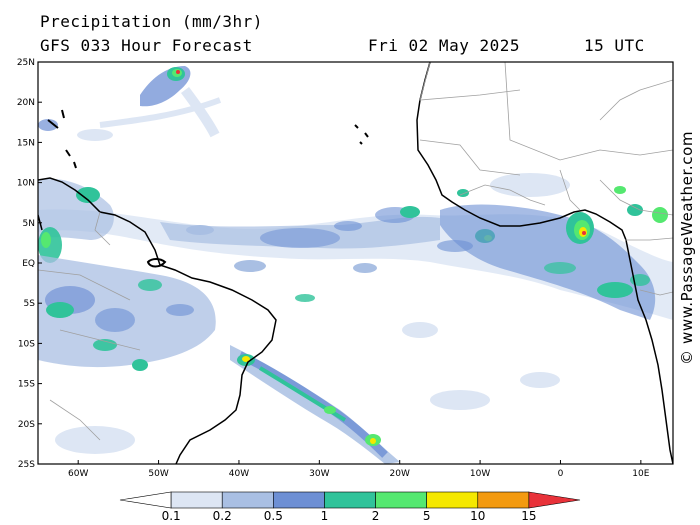  What do you see at coordinates (359, 469) in the screenshot?
I see `longitude-axis: 60W 50W 40W 30W 20W 10W 0 10E` at bounding box center [359, 469].